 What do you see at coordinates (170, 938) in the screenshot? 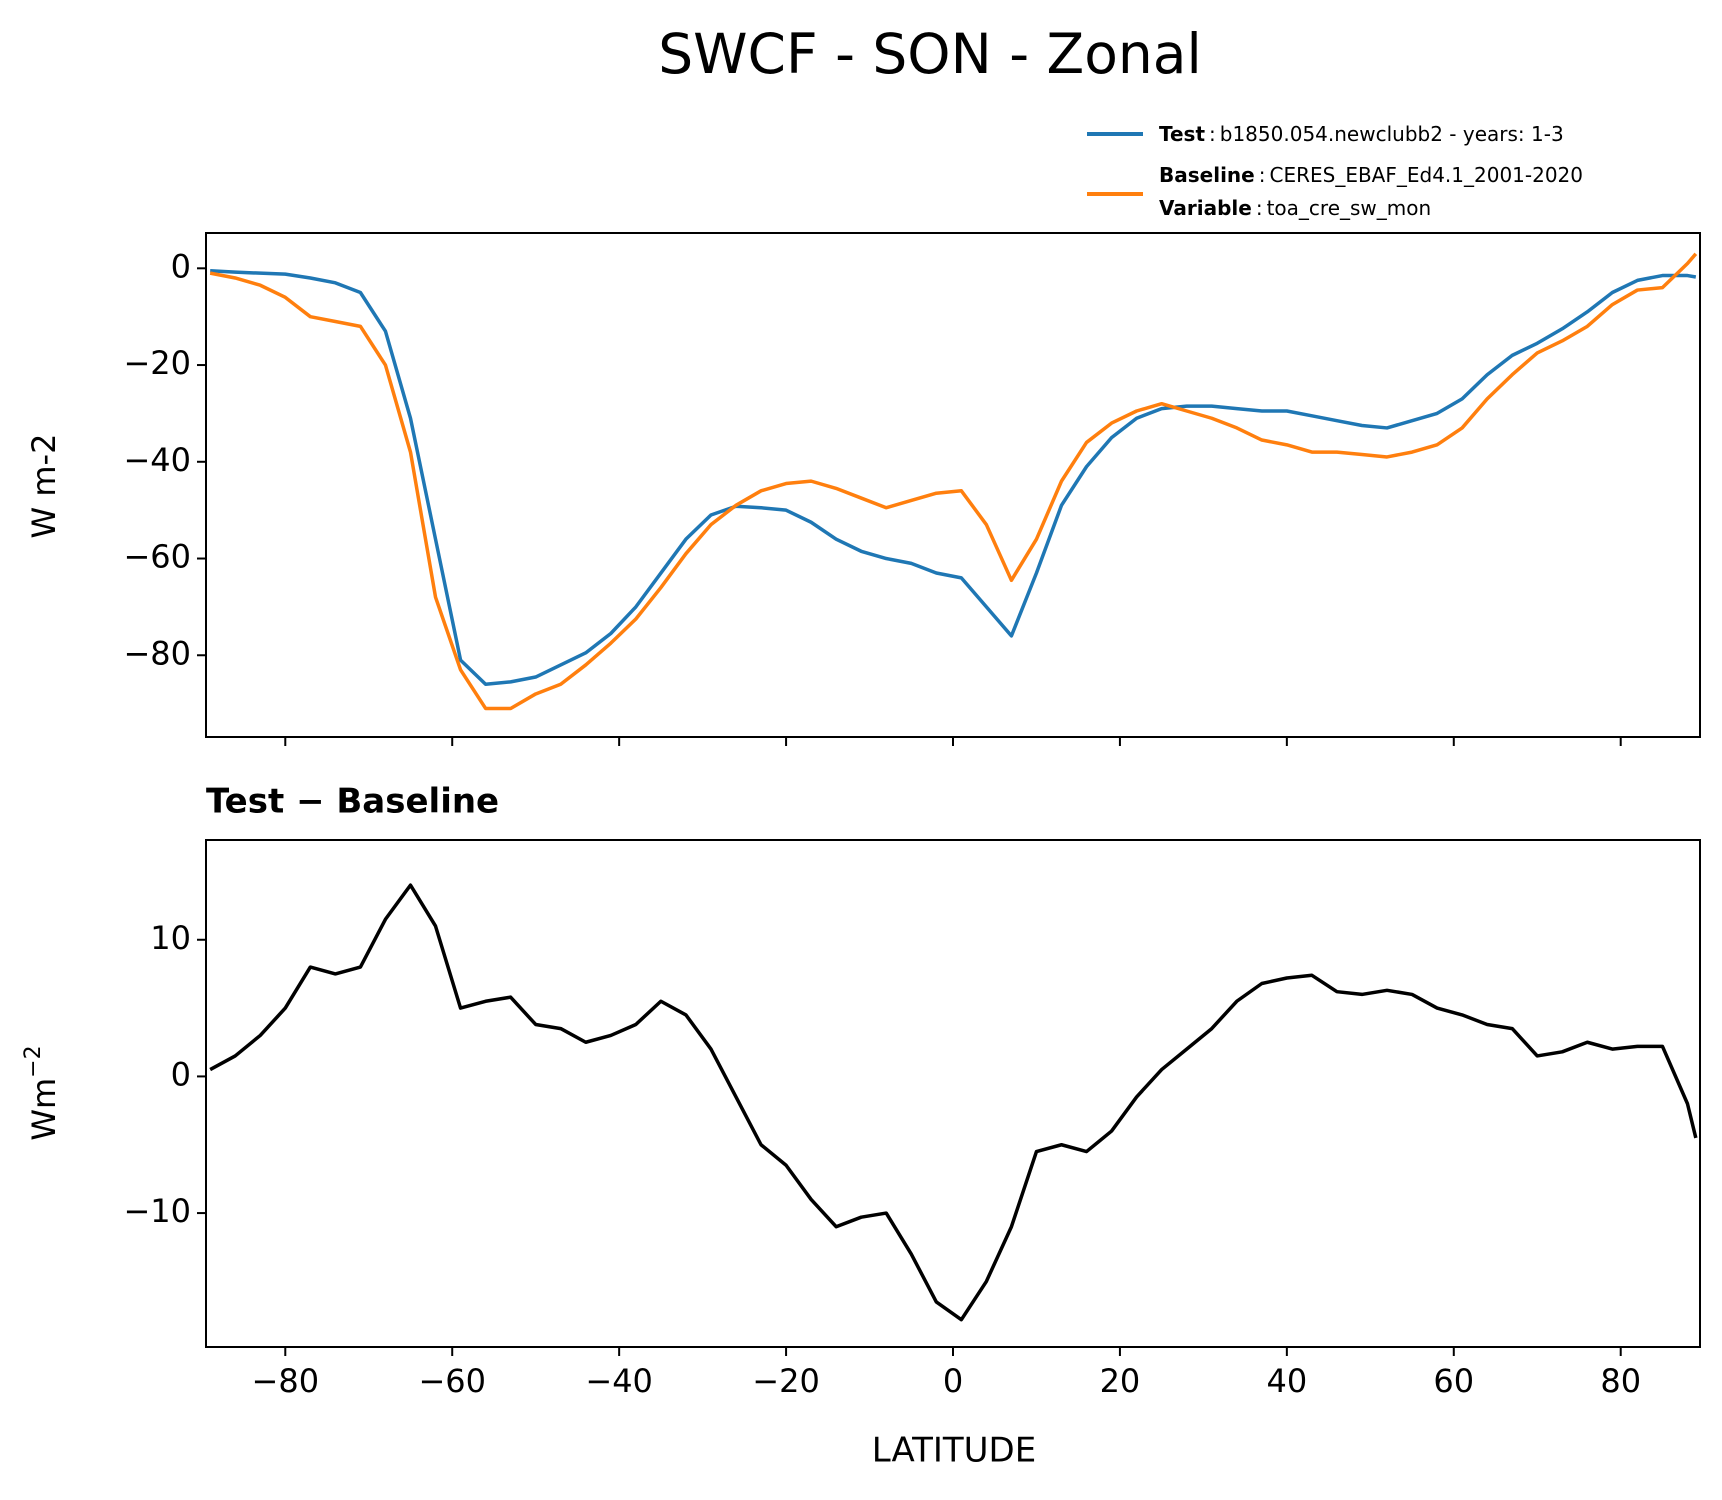
I see `y-tick-label: 10` at bounding box center [170, 938].